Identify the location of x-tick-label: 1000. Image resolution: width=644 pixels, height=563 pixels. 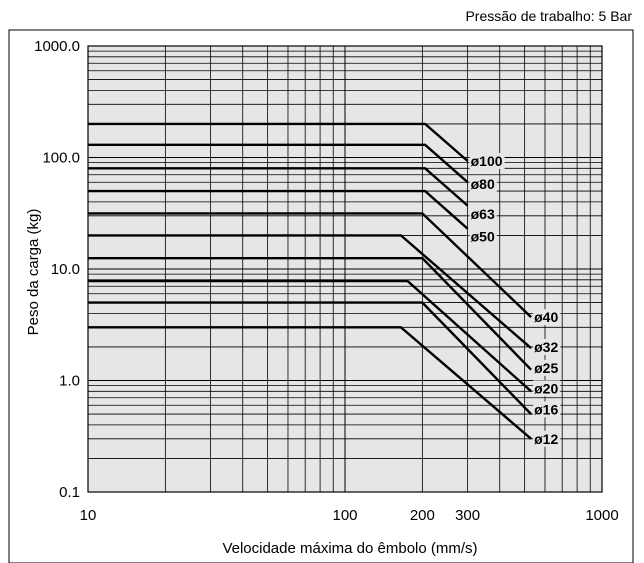
(601, 515).